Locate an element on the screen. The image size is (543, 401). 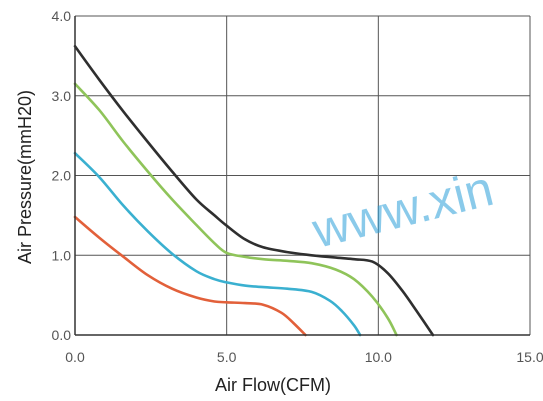
y-tick-label: 1.0 is located at coordinates (62, 255).